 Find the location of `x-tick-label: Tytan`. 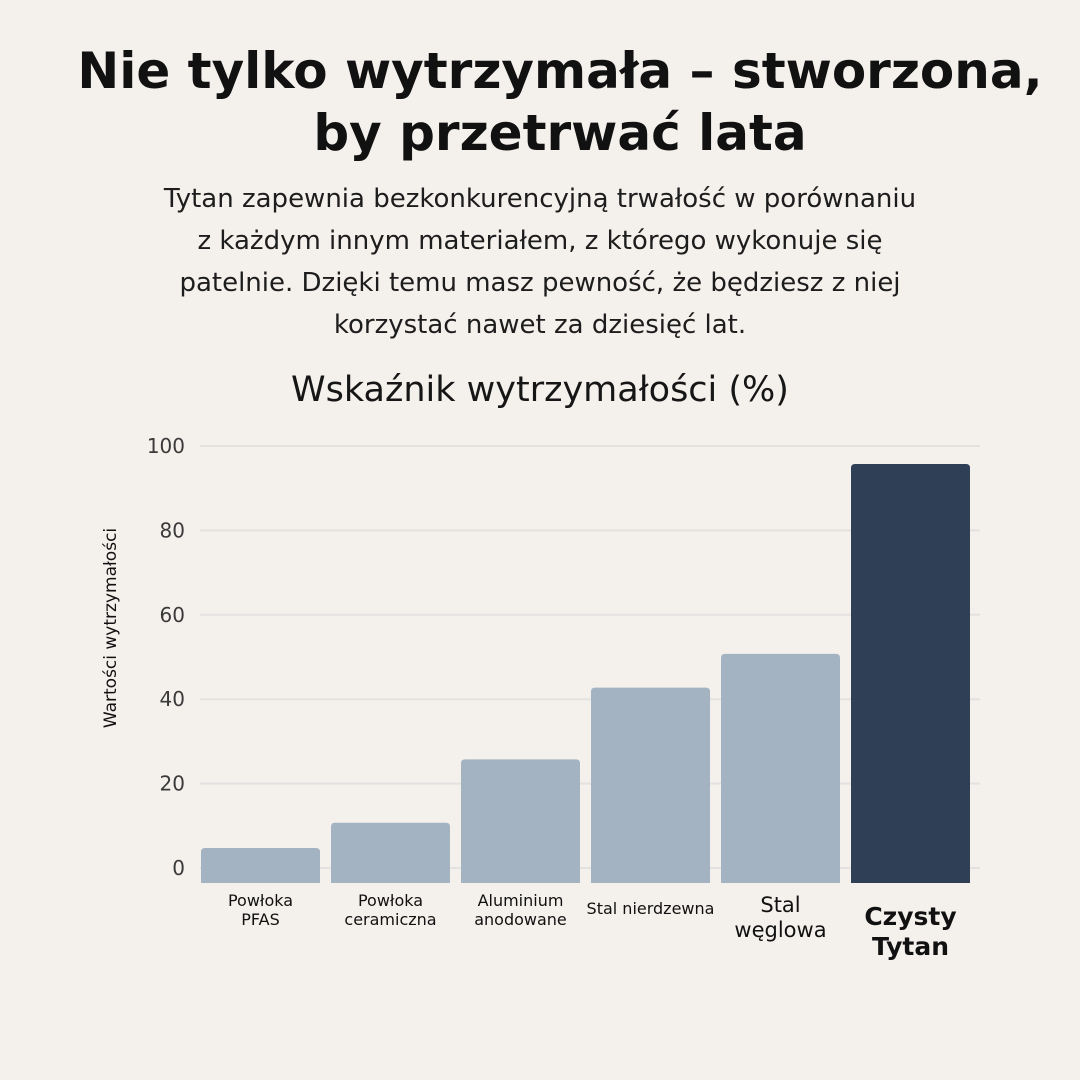

x-tick-label: Tytan is located at coordinates (910, 946).